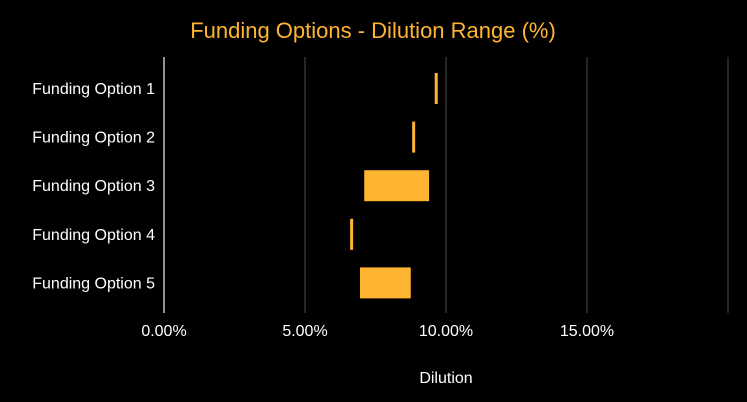  I want to click on range-bars, so click(394, 186).